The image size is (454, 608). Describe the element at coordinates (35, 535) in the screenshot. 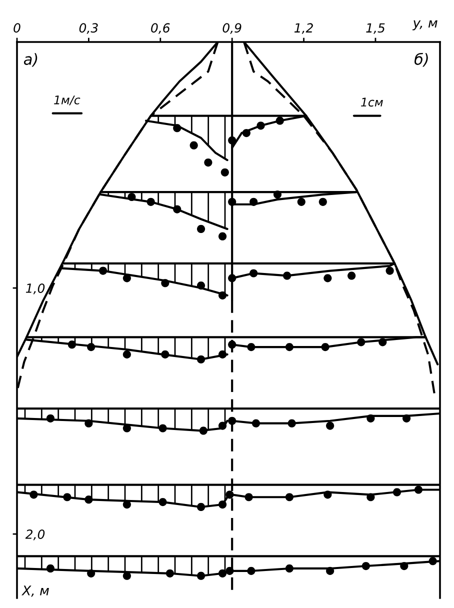

I see `y-tick-label: 2,0` at that location.